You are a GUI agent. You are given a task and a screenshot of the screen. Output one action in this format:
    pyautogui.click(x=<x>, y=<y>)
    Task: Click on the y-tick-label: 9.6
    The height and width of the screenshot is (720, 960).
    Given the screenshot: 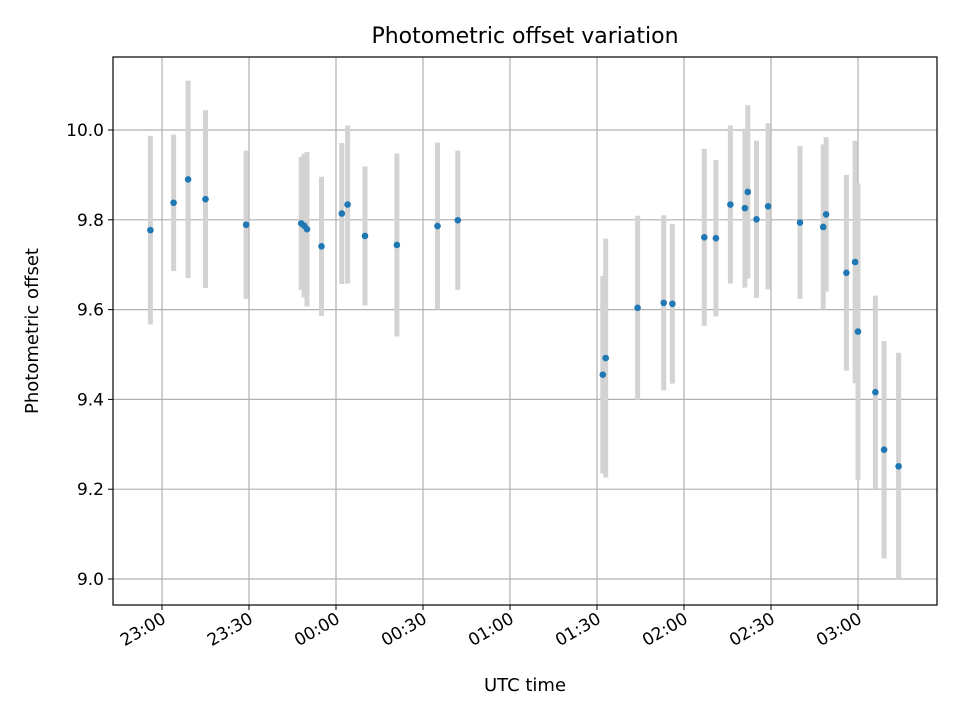 What is the action you would take?
    pyautogui.click(x=90, y=311)
    